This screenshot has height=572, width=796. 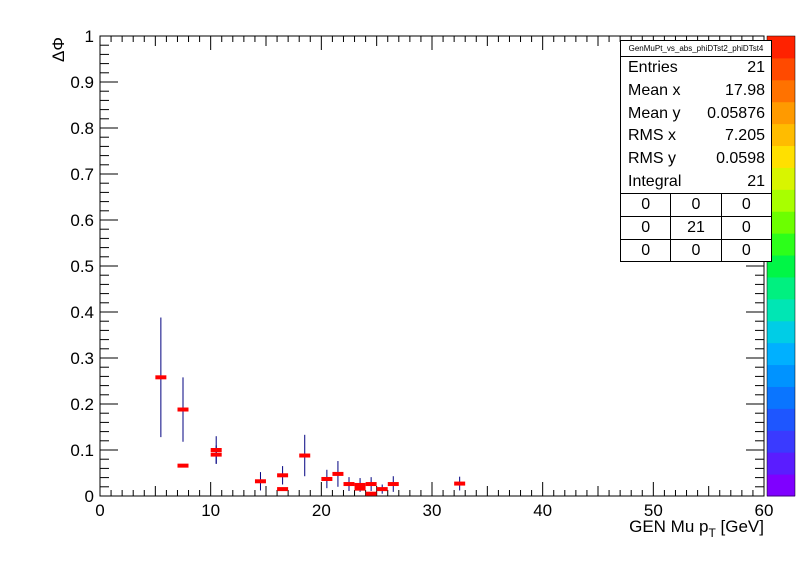 I want to click on stats-row: Entries 21, so click(x=696, y=68).